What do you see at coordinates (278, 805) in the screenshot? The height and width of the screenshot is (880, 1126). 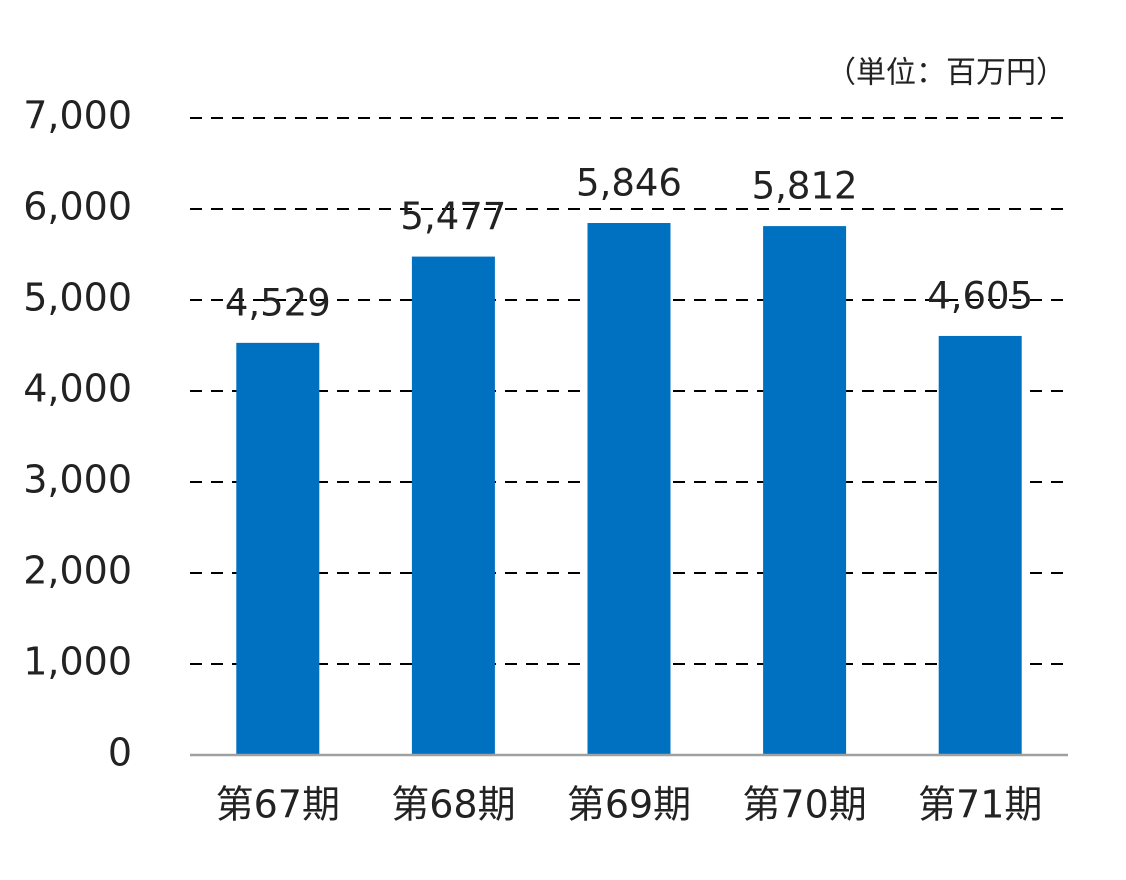 I see `x-tick-label: 第67期` at bounding box center [278, 805].